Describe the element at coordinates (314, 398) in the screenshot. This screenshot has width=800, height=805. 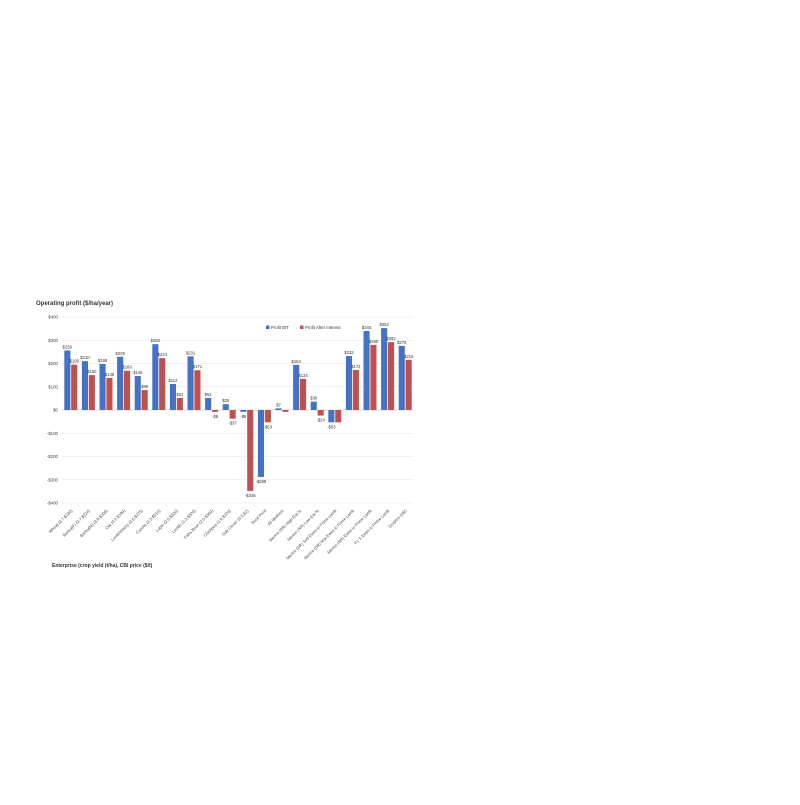
I see `data-label: $36` at that location.